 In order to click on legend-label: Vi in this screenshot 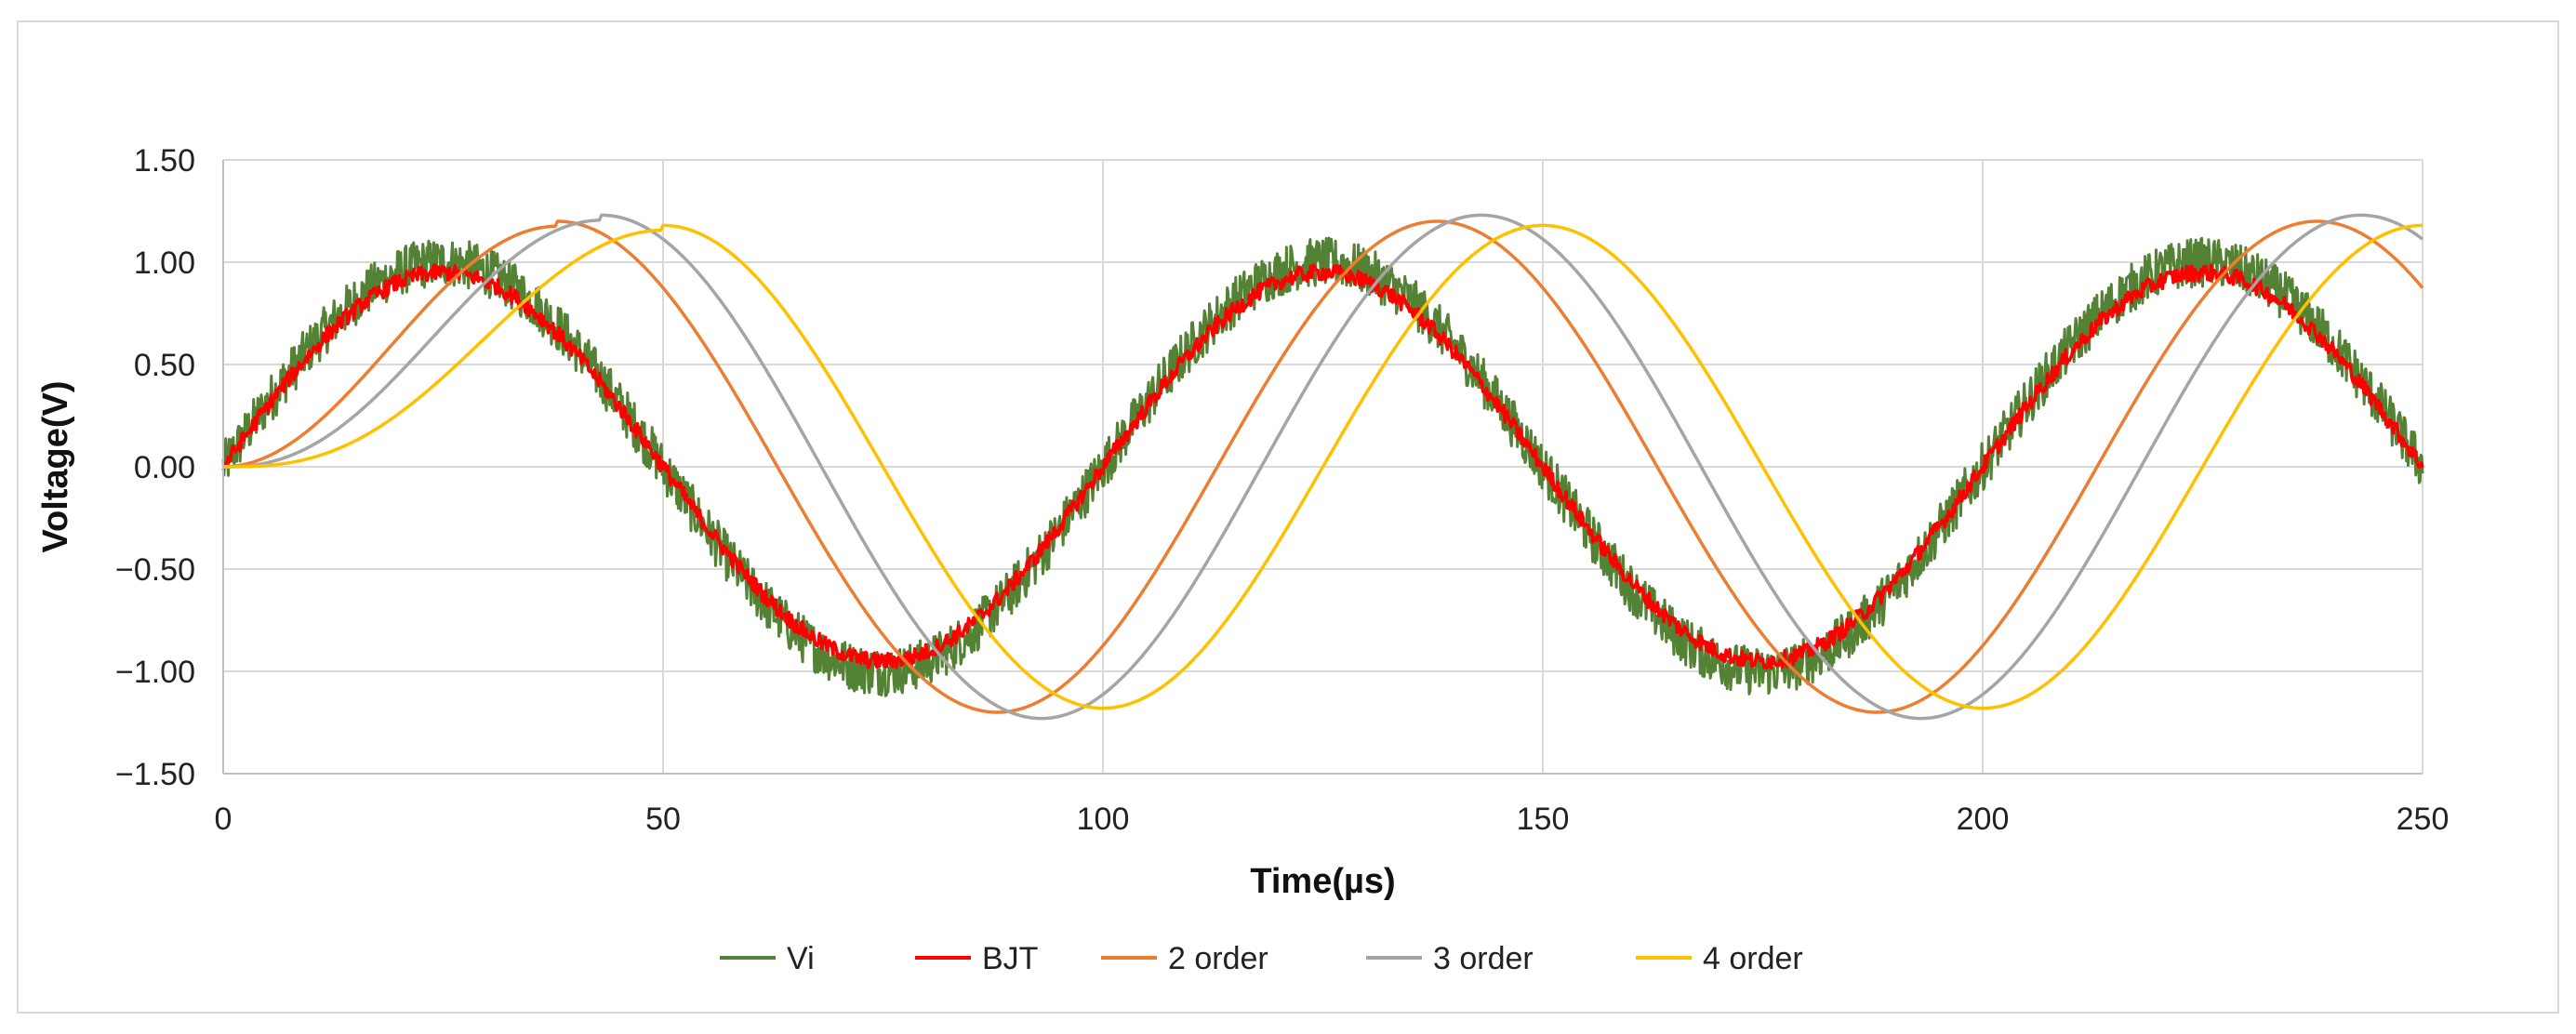, I will do `click(801, 959)`.